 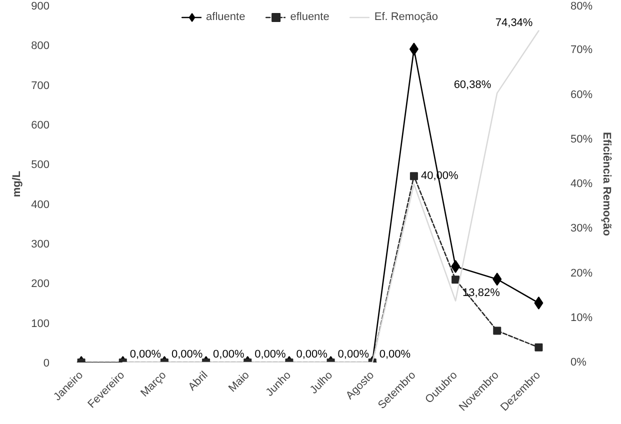 I want to click on y-tick-label: 800, so click(x=40, y=46).